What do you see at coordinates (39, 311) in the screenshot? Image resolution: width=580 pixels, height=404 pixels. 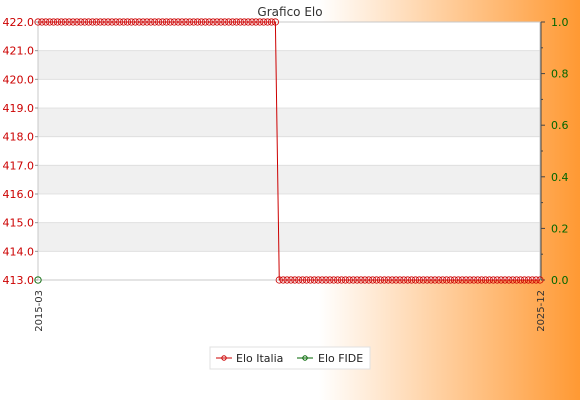 I see `x-tick-label: 2015-03` at bounding box center [39, 311].